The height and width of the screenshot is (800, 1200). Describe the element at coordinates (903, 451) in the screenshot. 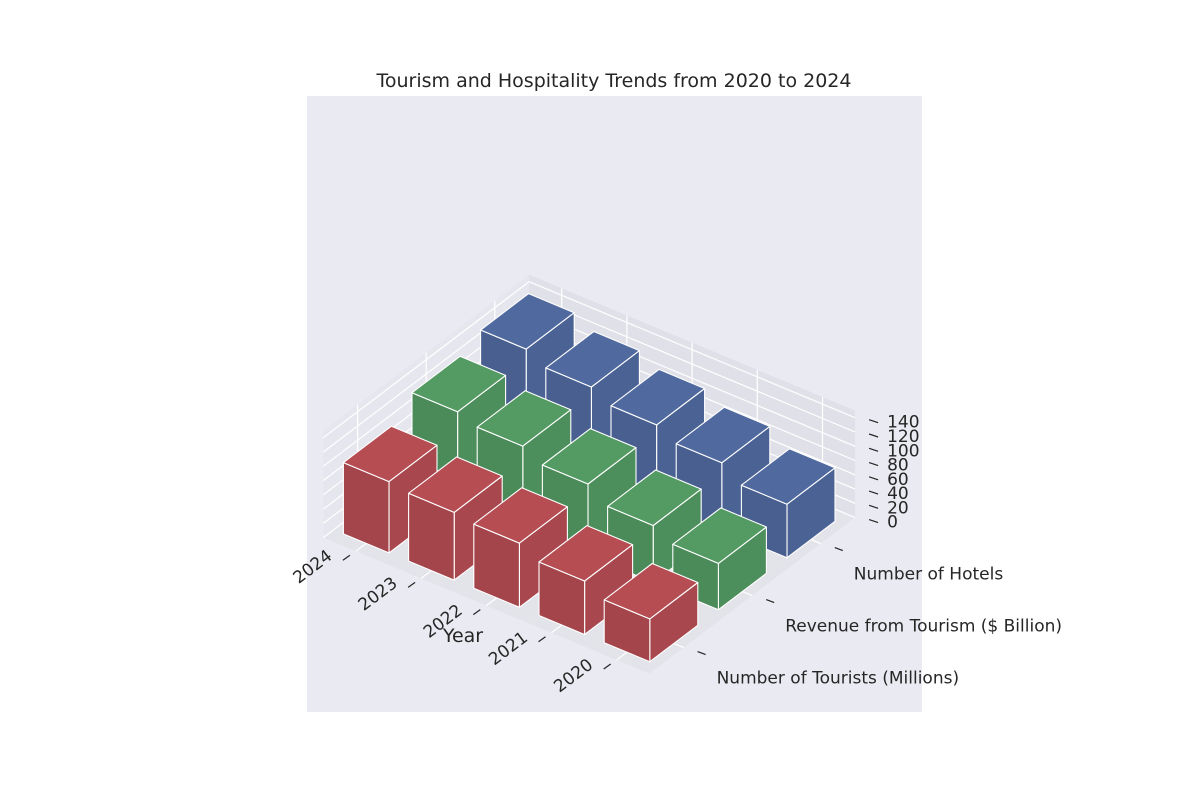

I see `z-tick-label: 100` at that location.